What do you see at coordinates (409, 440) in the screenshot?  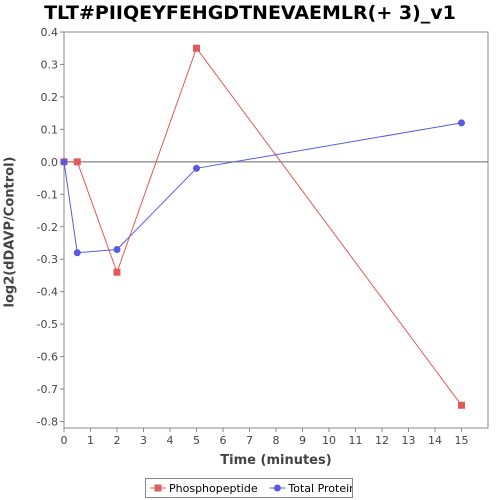 I see `x-tick-label: 13` at bounding box center [409, 440].